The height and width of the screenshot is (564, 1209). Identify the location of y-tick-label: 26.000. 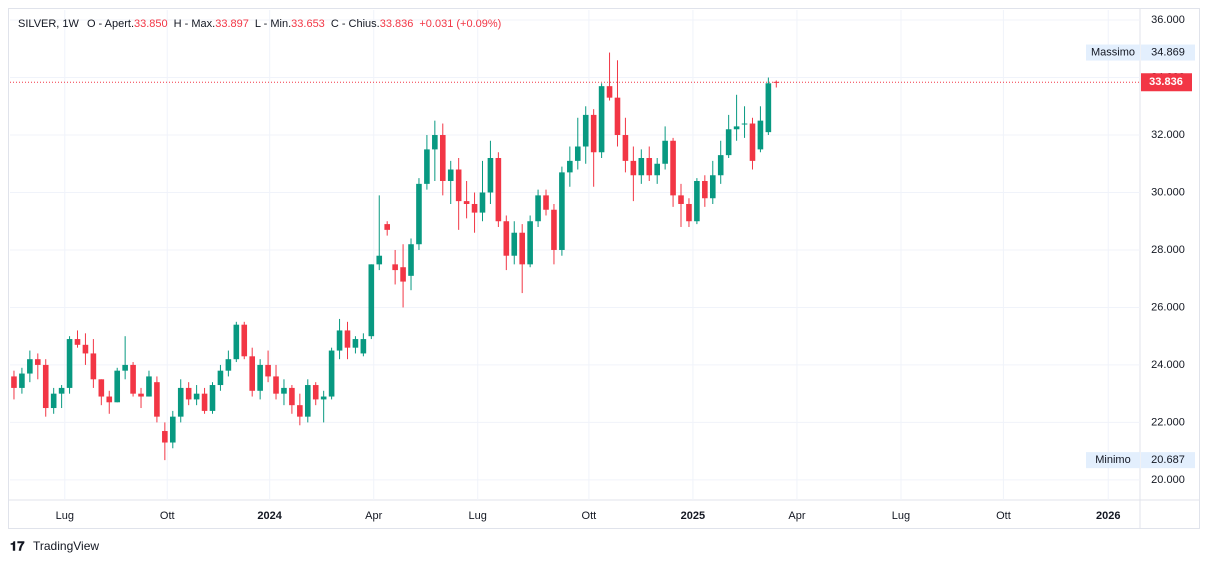
(1168, 307).